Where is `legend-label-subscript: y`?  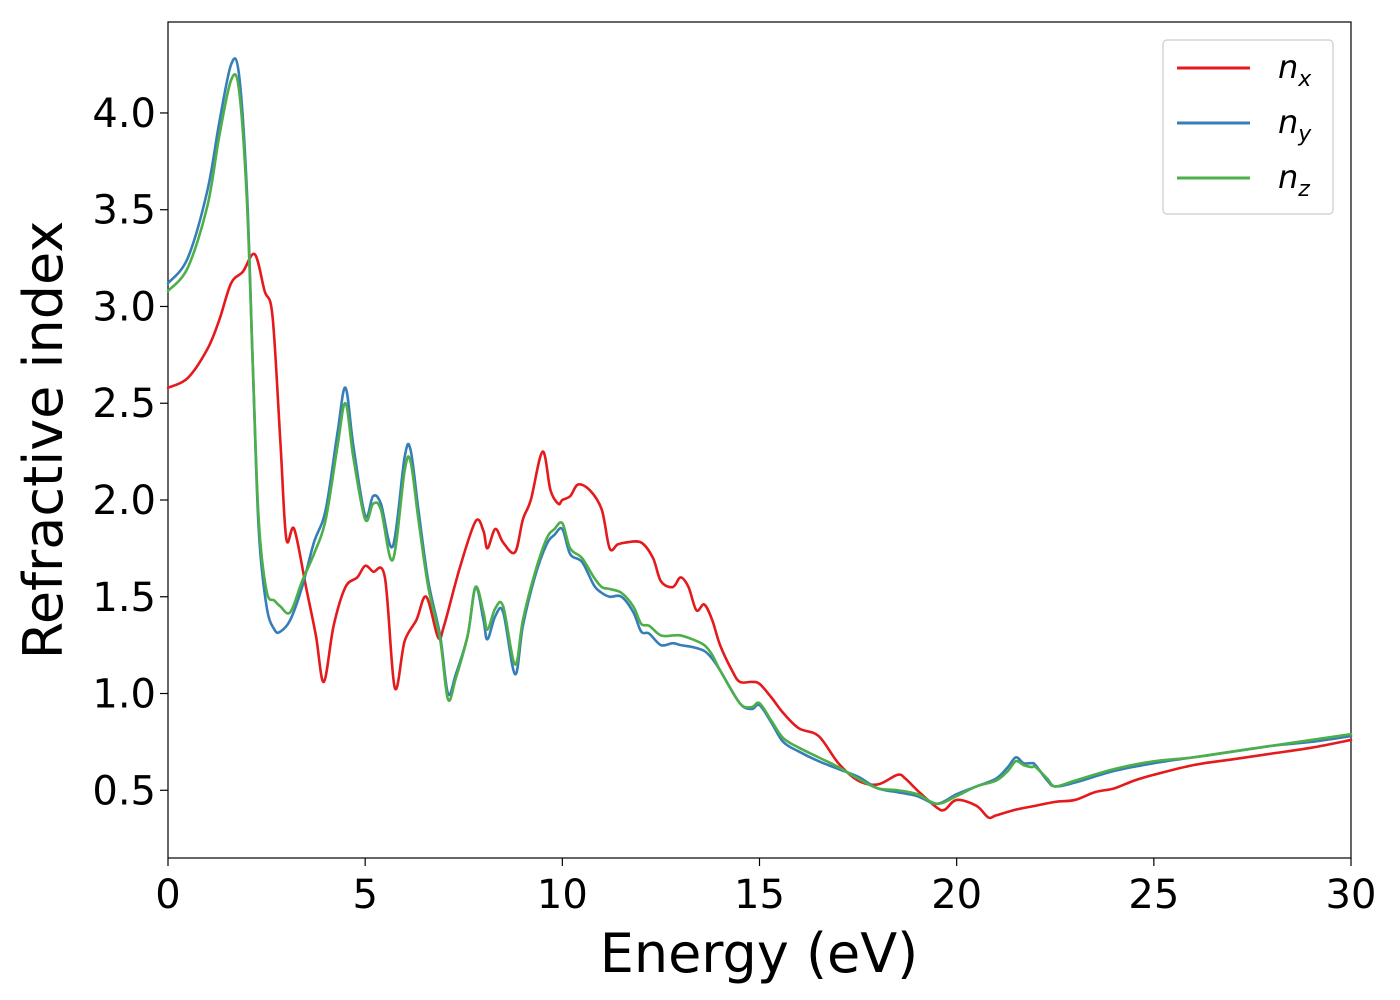 legend-label-subscript: y is located at coordinates (1304, 134).